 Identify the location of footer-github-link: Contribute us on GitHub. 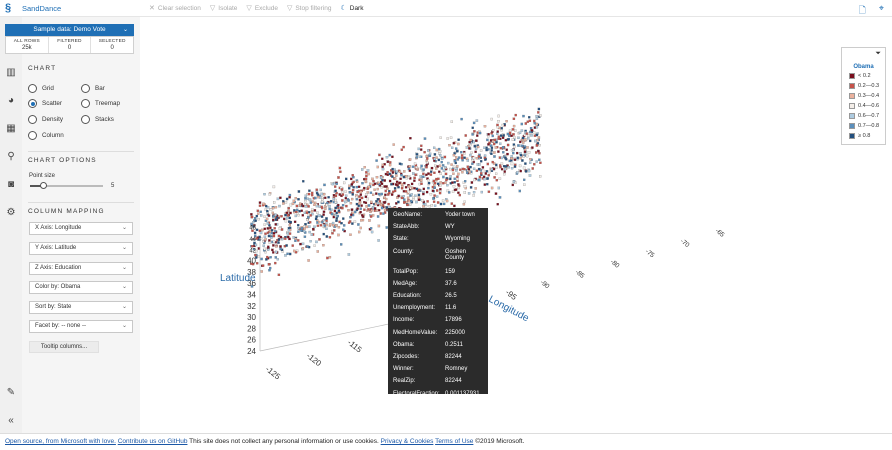
(152, 441).